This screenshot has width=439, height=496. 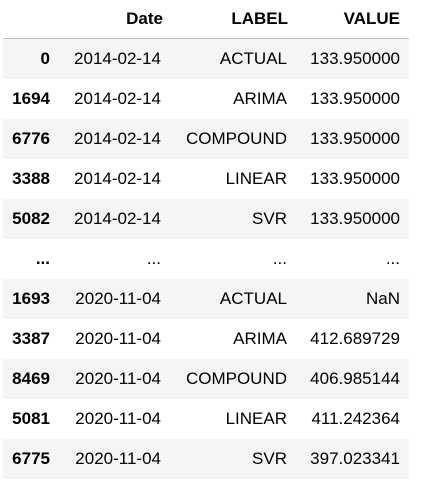 What do you see at coordinates (31, 298) in the screenshot?
I see `row-index: 1693` at bounding box center [31, 298].